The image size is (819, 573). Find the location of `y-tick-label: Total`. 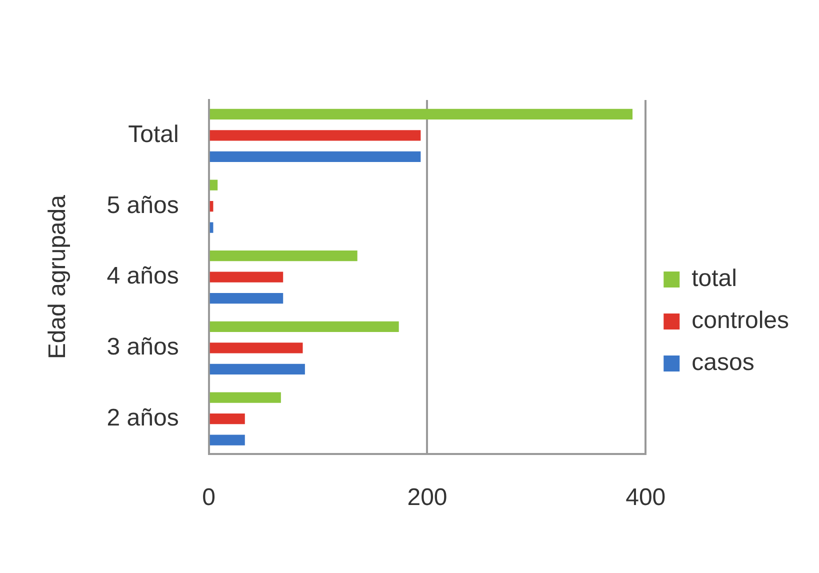

y-tick-label: Total is located at coordinates (153, 134).